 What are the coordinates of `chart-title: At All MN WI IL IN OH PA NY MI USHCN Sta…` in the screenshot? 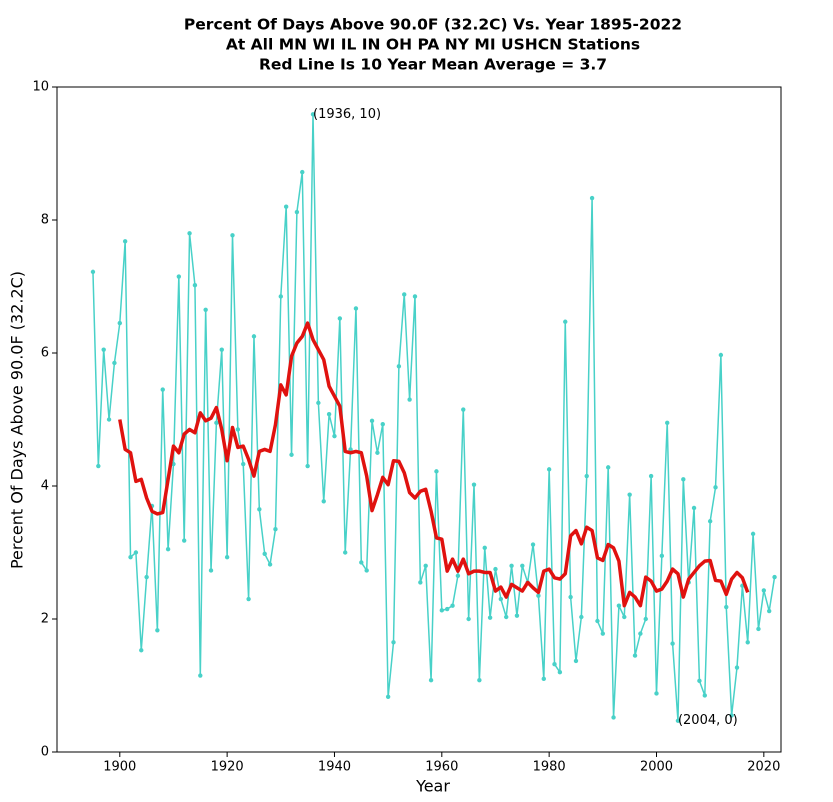 It's located at (433, 45).